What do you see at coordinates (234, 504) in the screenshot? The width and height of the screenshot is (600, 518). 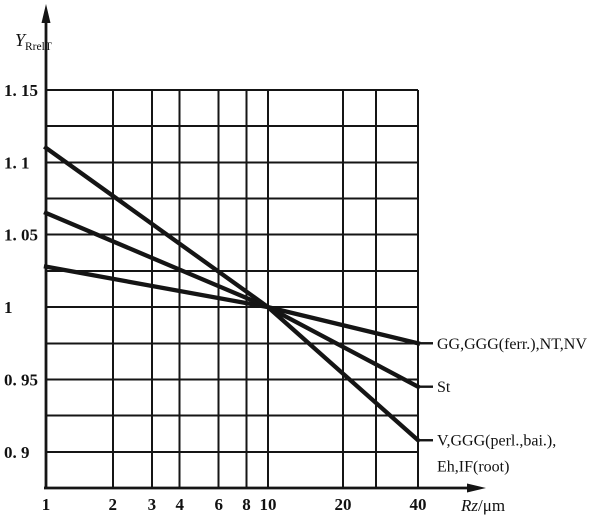 I see `x-axis-tick-labels: 1 2 3 4 6 8 10 20 40` at bounding box center [234, 504].